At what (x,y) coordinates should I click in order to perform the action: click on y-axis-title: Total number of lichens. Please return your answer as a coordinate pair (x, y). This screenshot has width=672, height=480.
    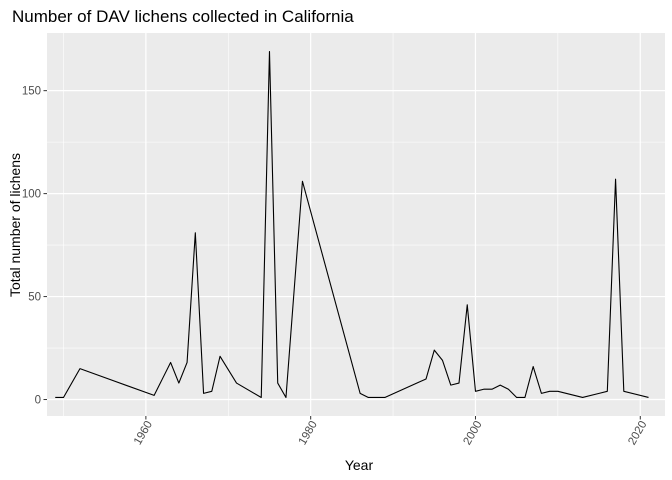
    Looking at the image, I should click on (15, 225).